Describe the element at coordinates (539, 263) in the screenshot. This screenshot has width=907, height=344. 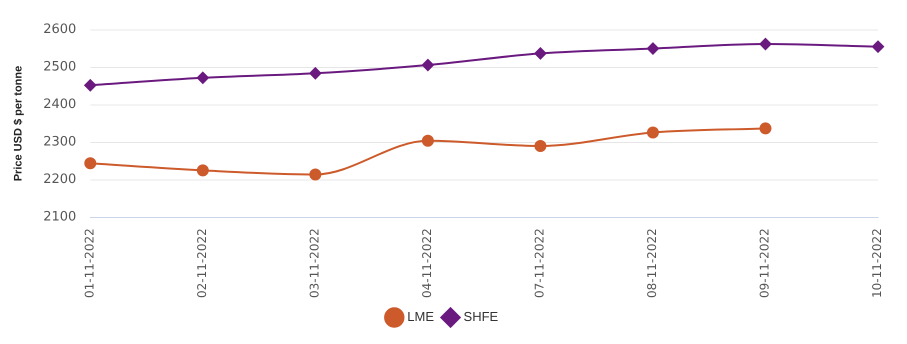
I see `x-tick-label: 07-11-2022` at that location.